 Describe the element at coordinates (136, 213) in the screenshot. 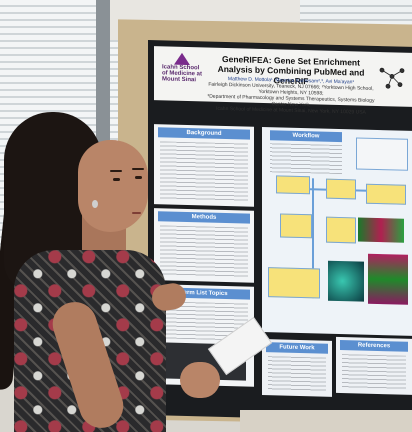

I see `person-mouth` at that location.